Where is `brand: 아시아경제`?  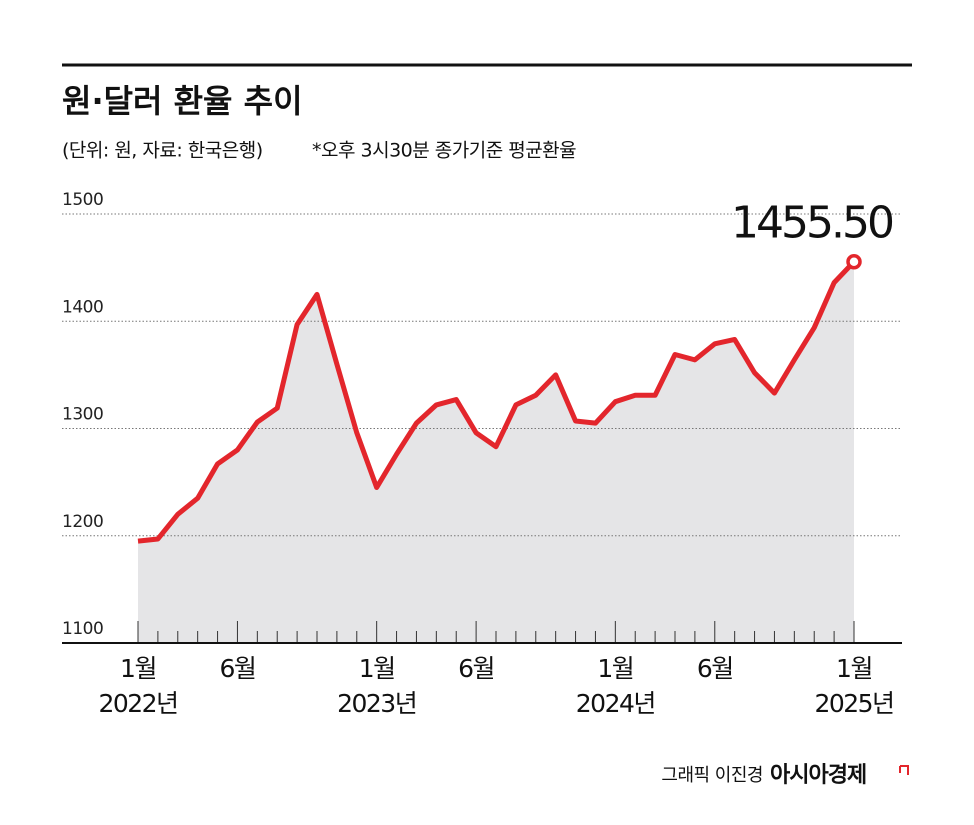 brand: 아시아경제 is located at coordinates (818, 775).